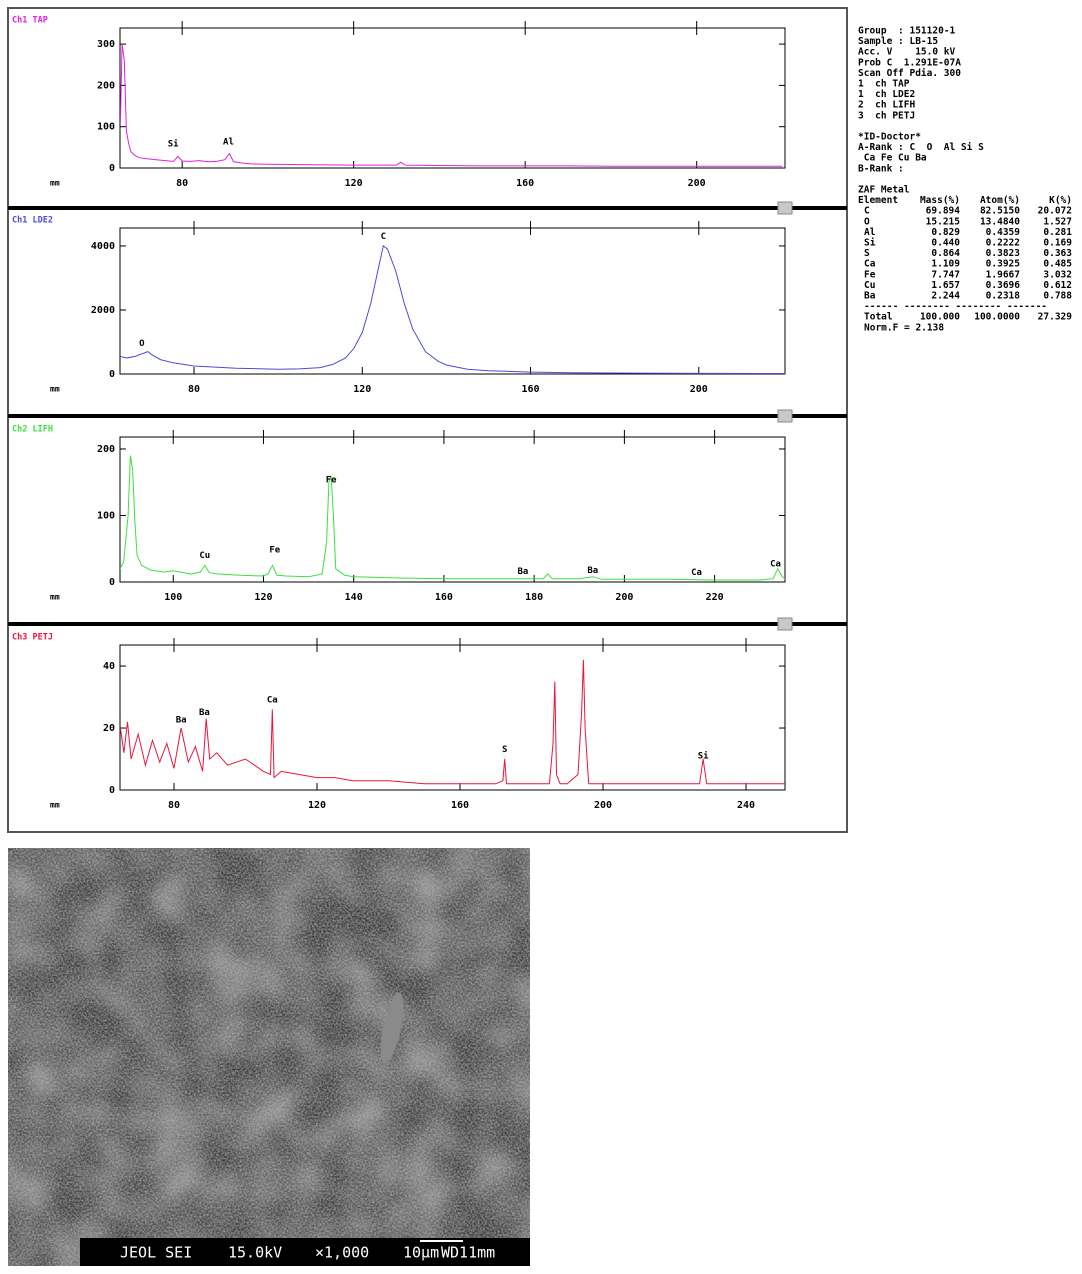 The image size is (1082, 1274). I want to click on table-cell: 0.864, so click(945, 253).